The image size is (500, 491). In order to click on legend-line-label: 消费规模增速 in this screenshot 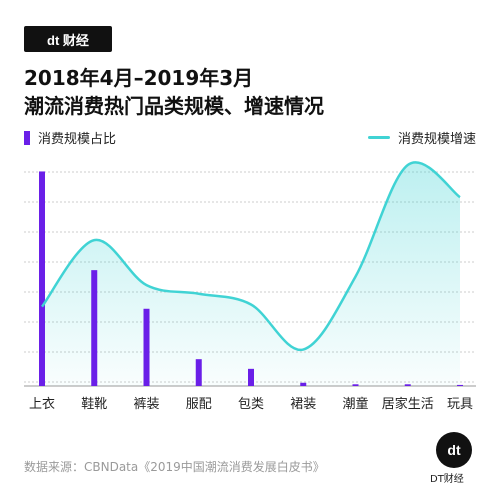, I will do `click(436, 139)`.